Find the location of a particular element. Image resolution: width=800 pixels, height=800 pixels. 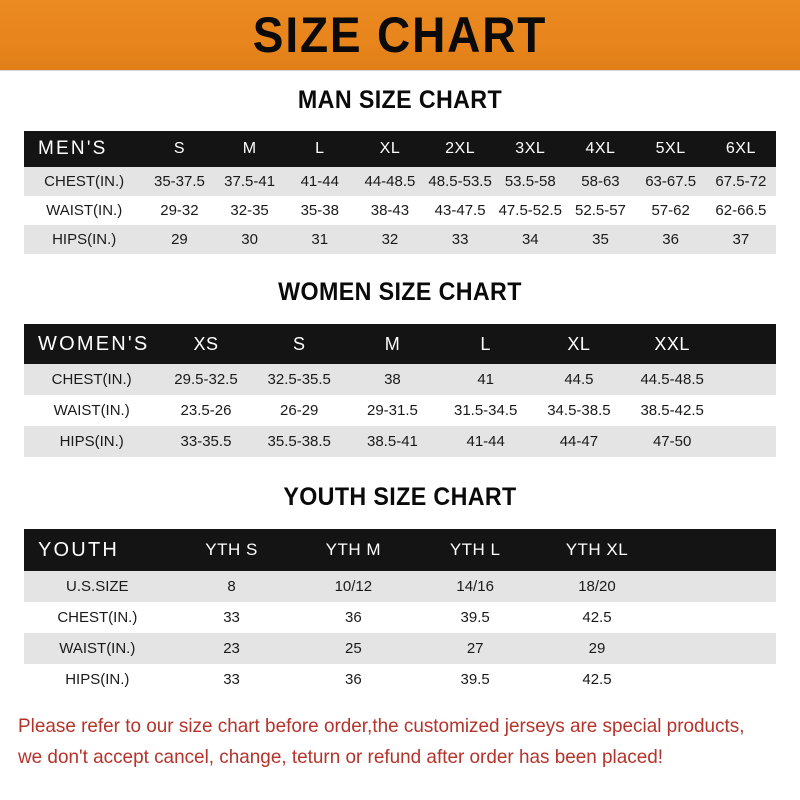

women-measurement-cell: 44-47 is located at coordinates (579, 441).